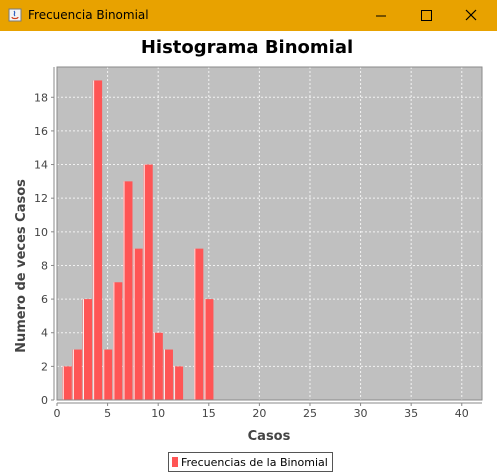 The width and height of the screenshot is (497, 472). I want to click on y-tick-label: 12, so click(41, 198).